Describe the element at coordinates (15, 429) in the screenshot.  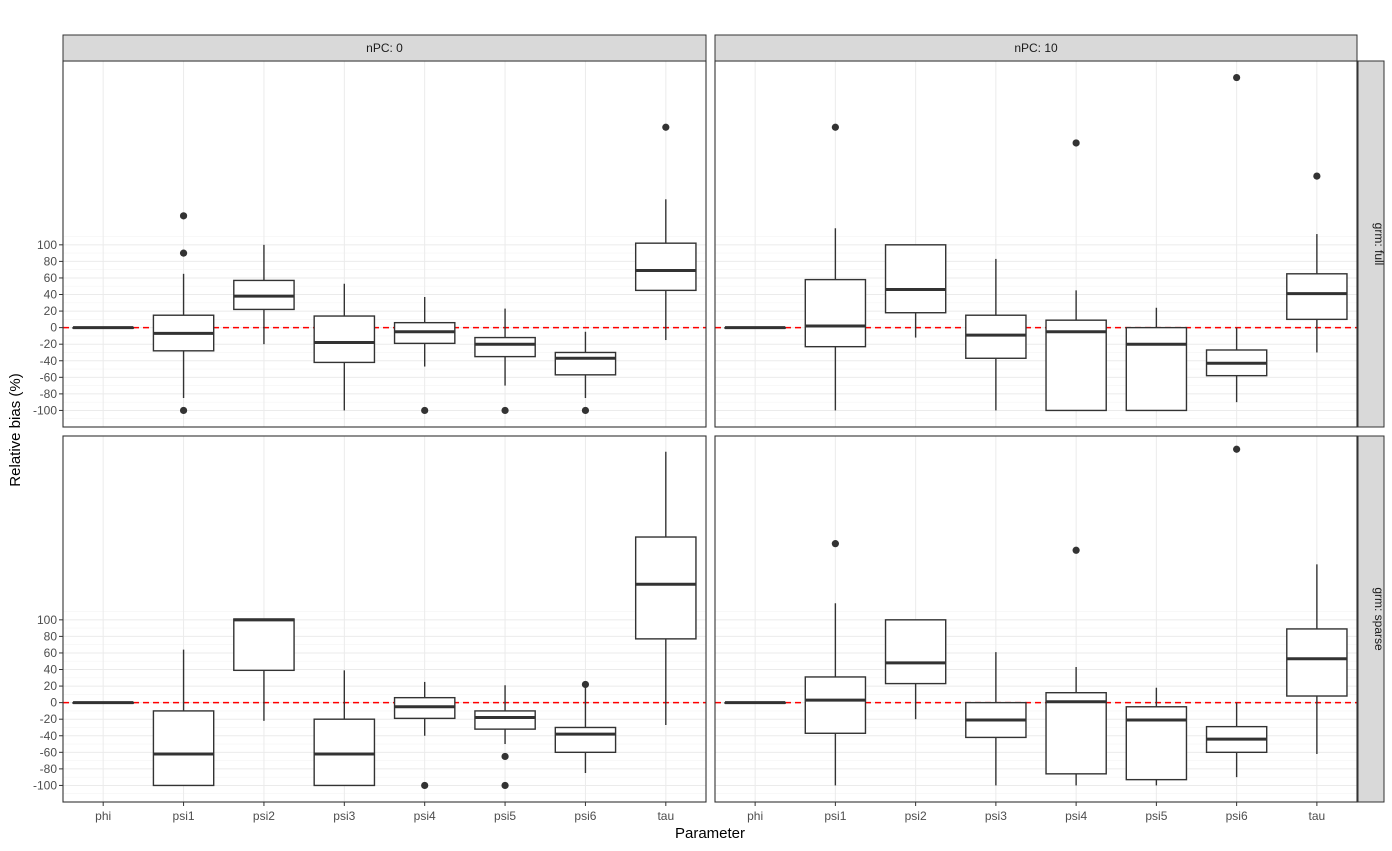
I see `y-axis-title: Relative bias (%)` at that location.